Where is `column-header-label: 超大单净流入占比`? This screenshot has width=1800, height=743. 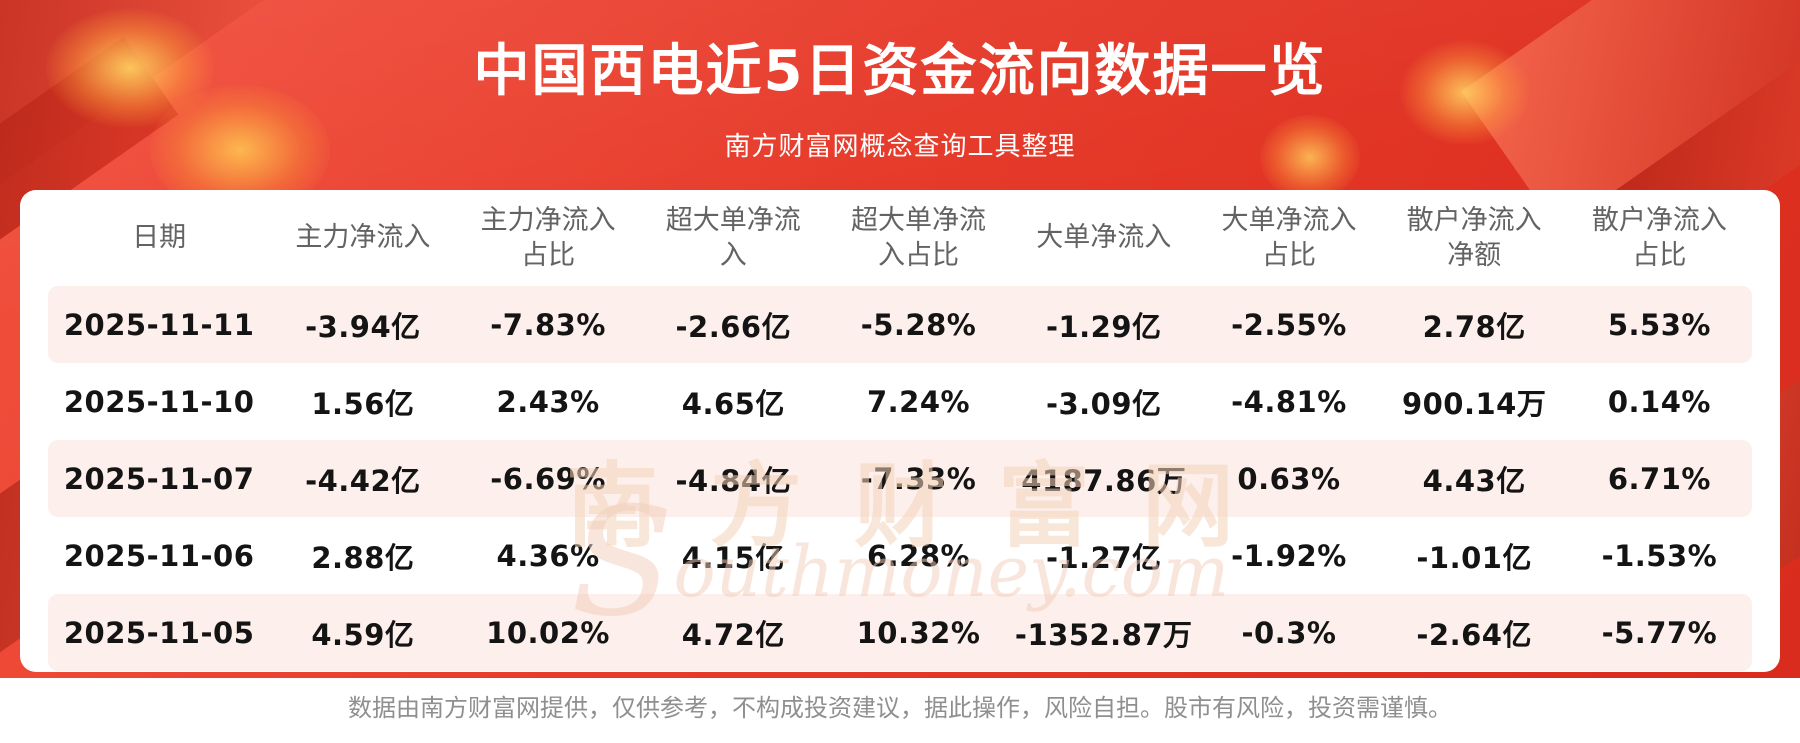 column-header-label: 超大单净流入占比 is located at coordinates (919, 237).